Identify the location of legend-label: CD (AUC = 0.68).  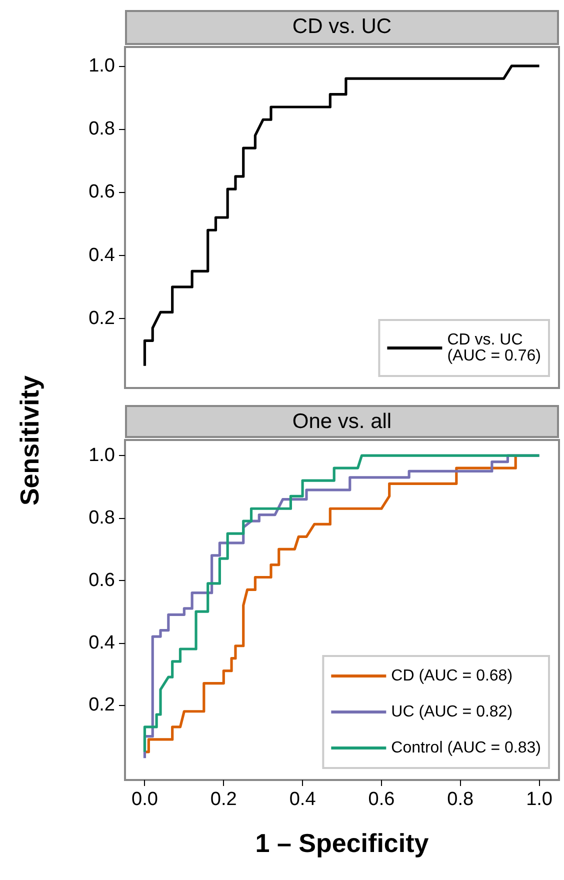
(452, 676).